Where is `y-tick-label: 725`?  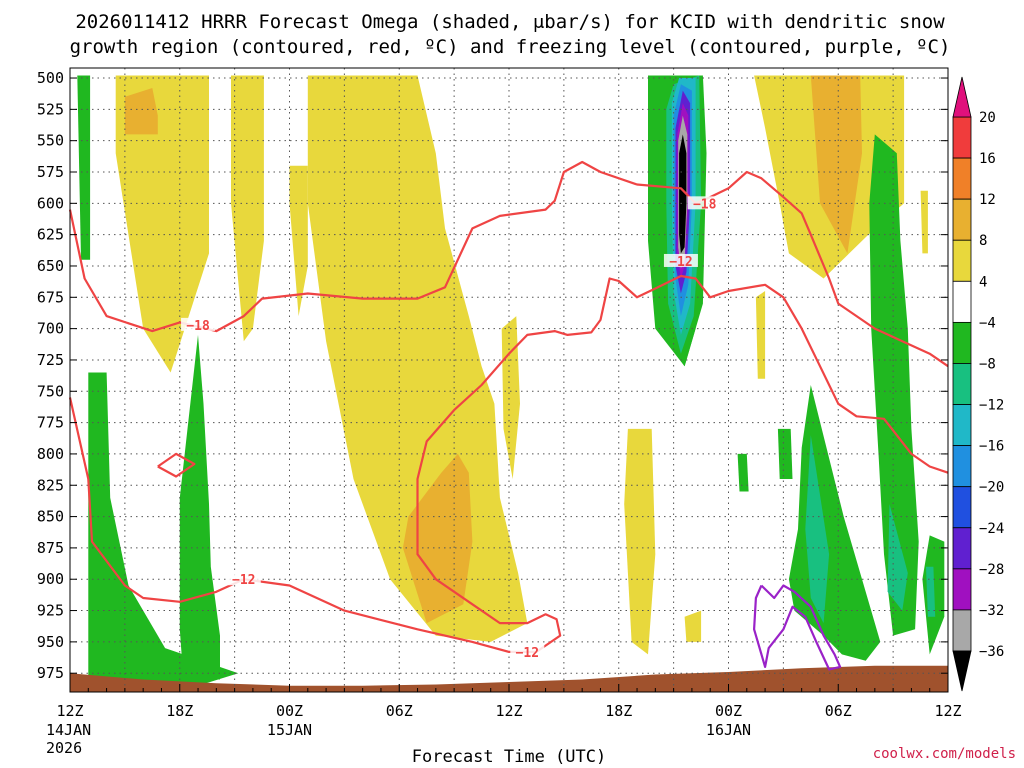
y-tick-label: 725 is located at coordinates (50, 360).